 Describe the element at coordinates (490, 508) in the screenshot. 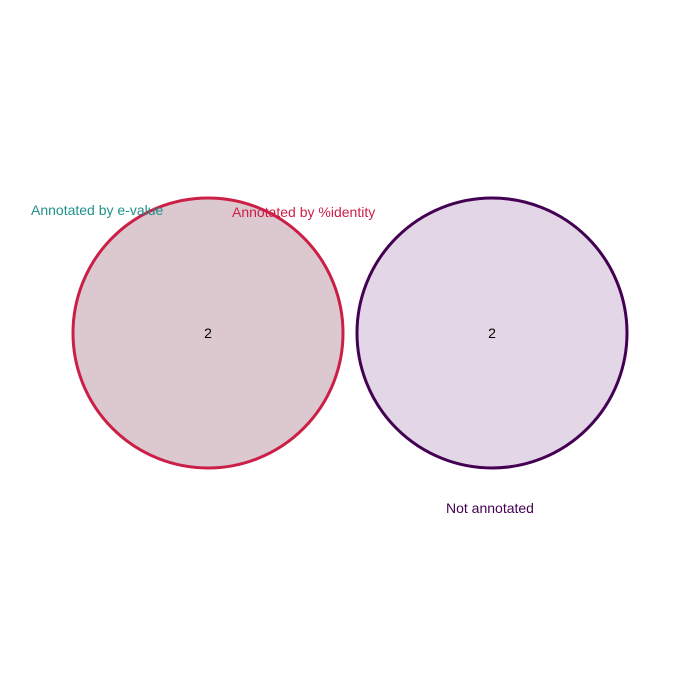

I see `set-label-not-annotated: Not annotated` at that location.